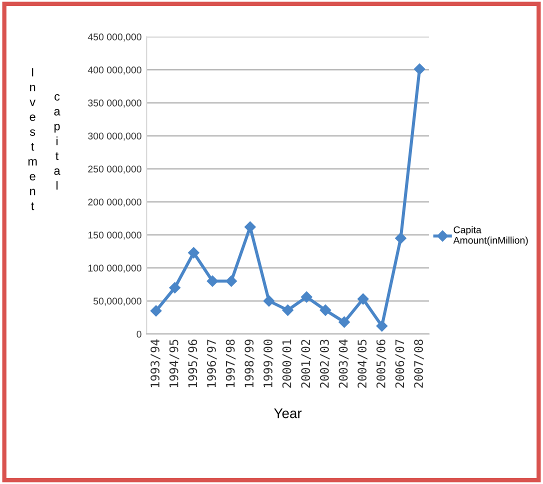 The image size is (543, 484). Describe the element at coordinates (363, 364) in the screenshot. I see `x-tick-label: 2004/05` at that location.